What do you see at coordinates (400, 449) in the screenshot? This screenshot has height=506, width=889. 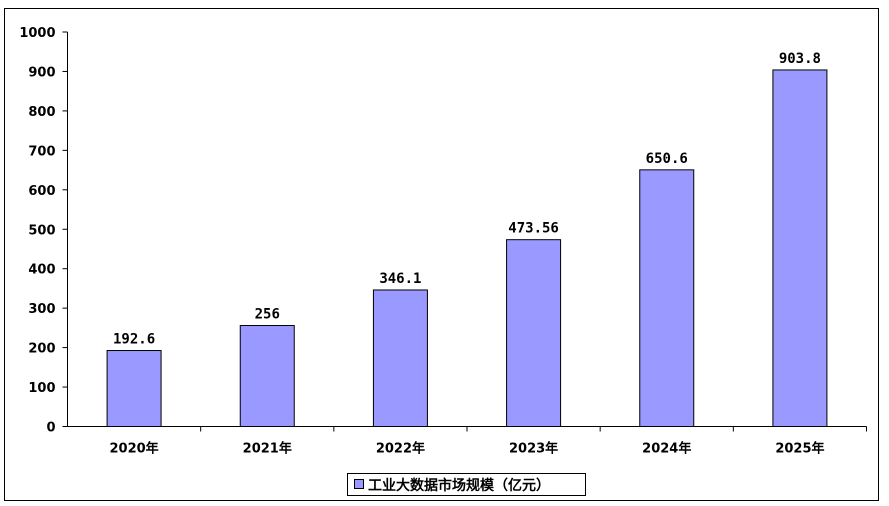 I see `x-tick-label-3: 2022年` at bounding box center [400, 449].